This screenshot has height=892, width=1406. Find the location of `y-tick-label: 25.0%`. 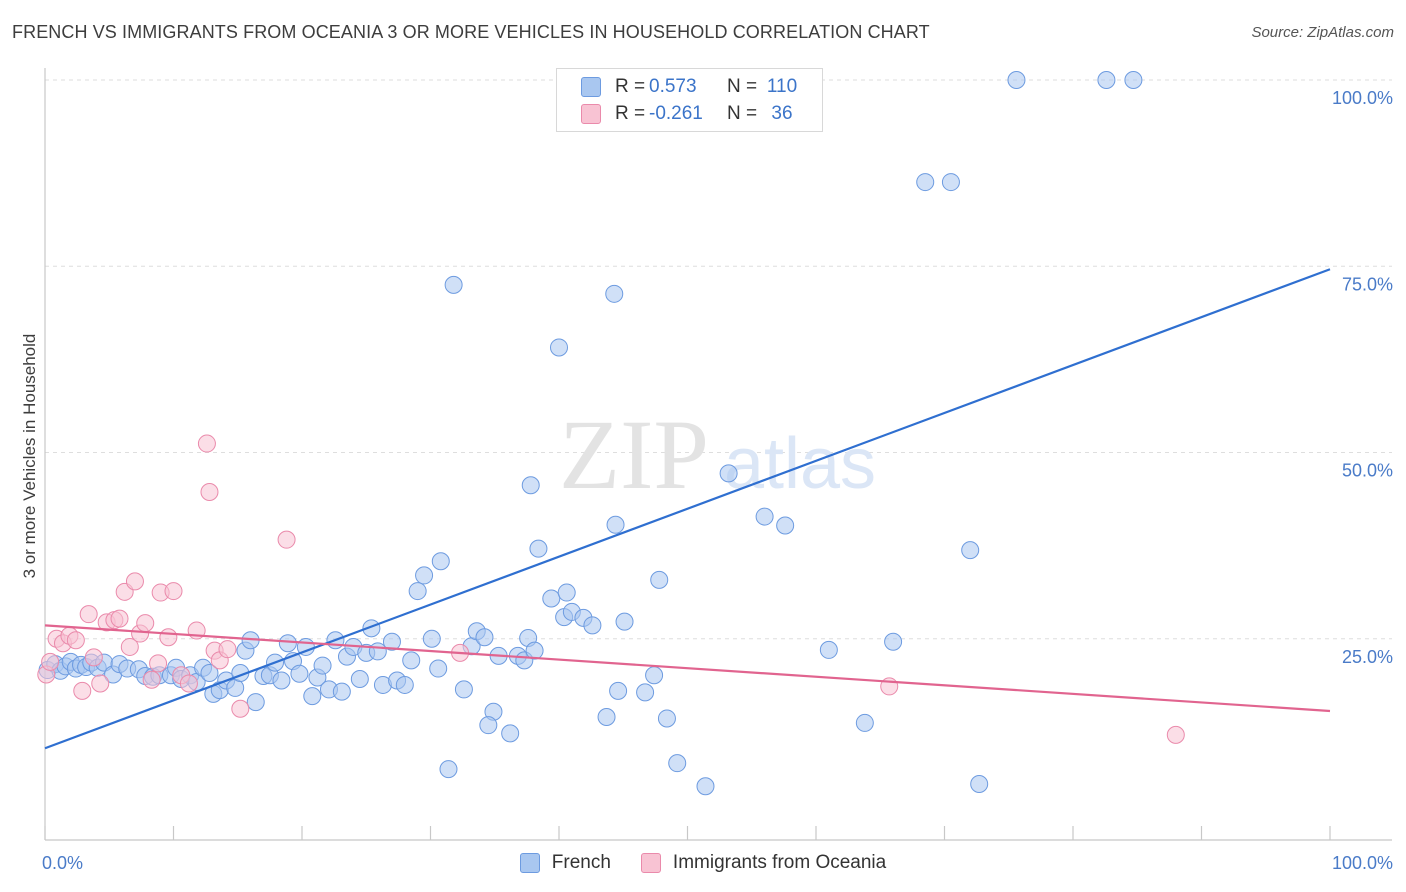

y-tick-label: 25.0% is located at coordinates (1367, 657).